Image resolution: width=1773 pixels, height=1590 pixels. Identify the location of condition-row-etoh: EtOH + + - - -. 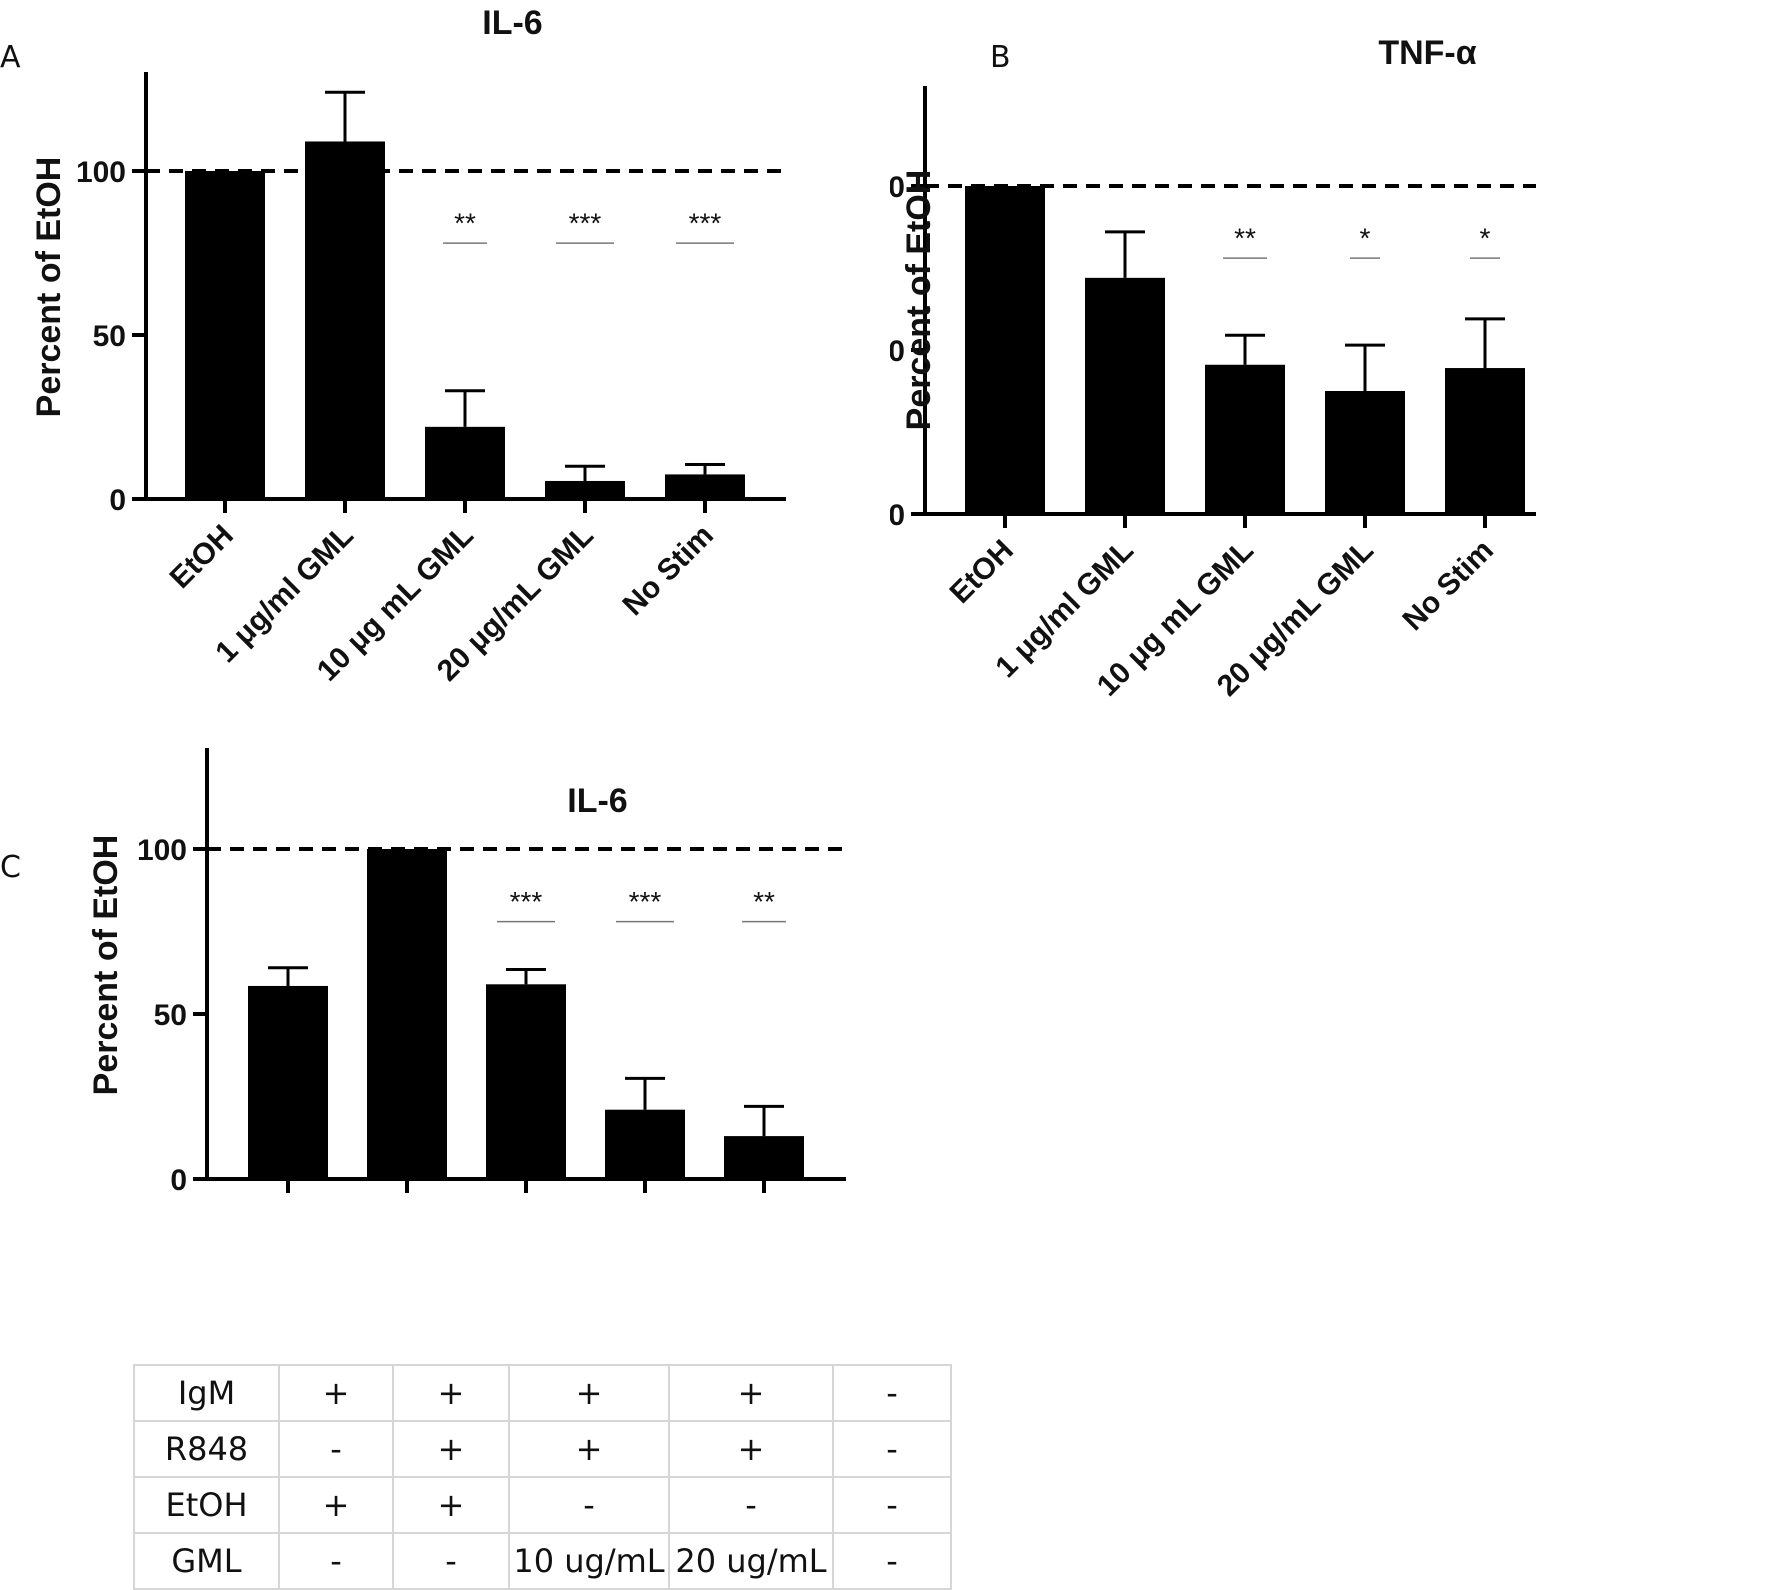
(542, 1505).